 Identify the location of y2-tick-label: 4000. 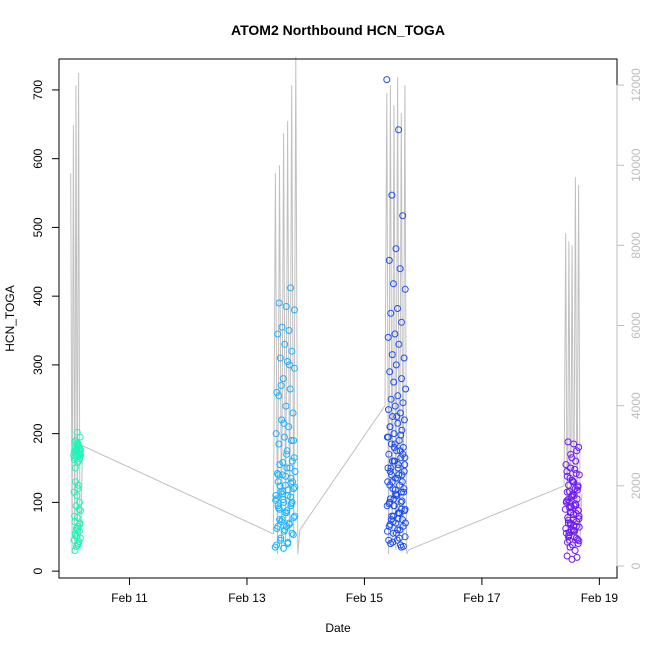
(636, 405).